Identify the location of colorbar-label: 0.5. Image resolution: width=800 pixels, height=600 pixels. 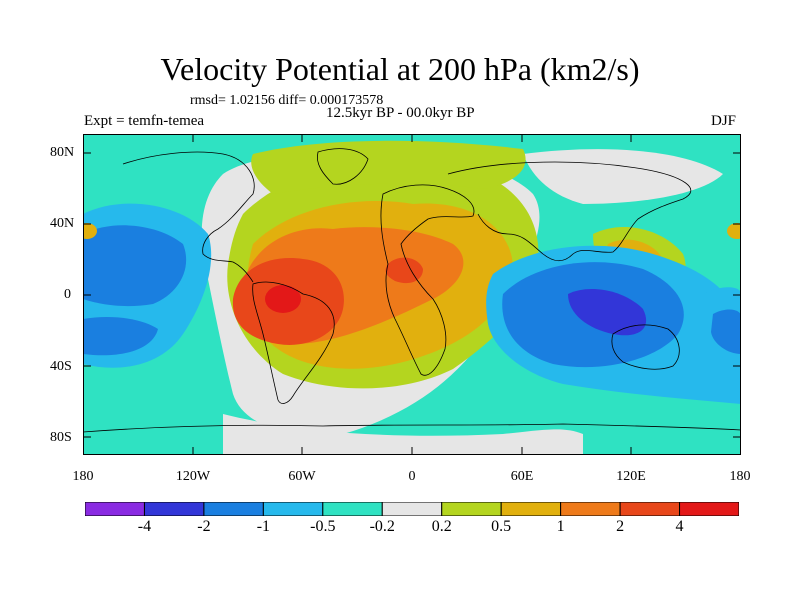
(501, 526).